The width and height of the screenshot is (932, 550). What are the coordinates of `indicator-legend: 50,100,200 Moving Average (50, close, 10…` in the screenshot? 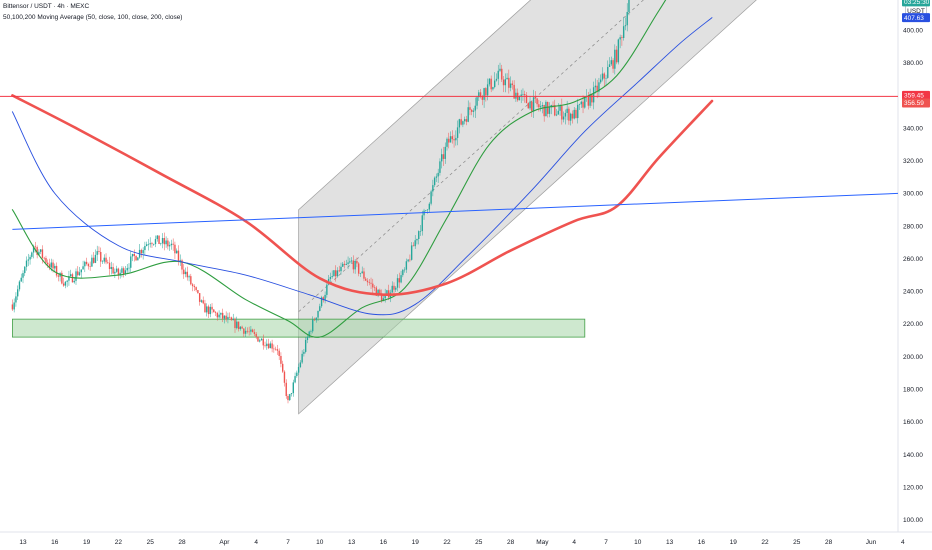 It's located at (93, 17).